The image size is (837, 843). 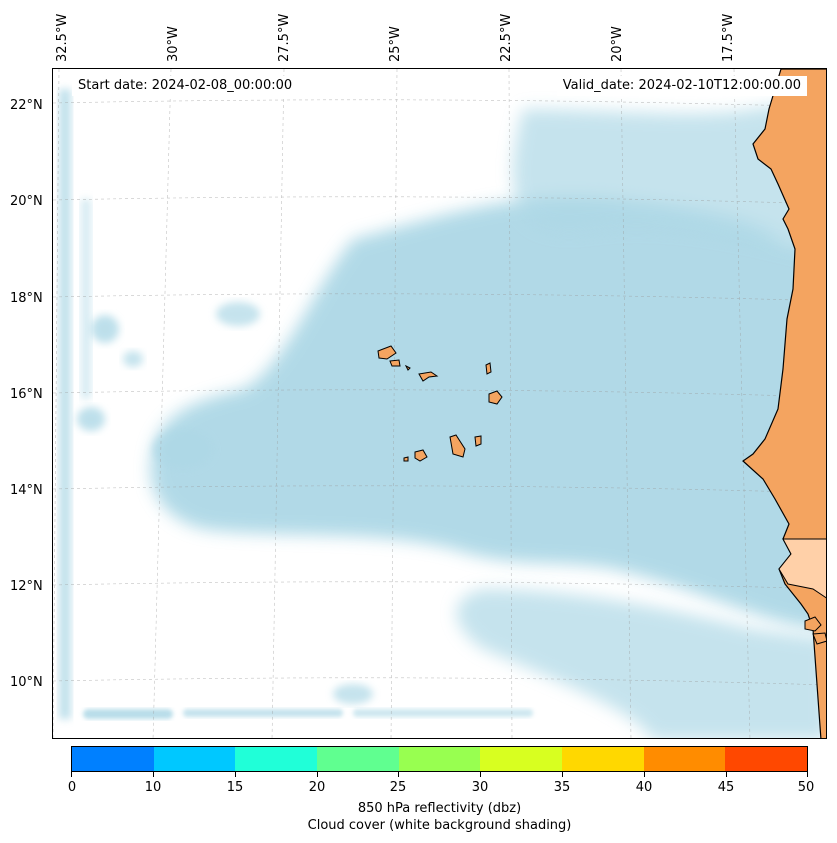 I want to click on cape-verde-islands, so click(x=440, y=403).